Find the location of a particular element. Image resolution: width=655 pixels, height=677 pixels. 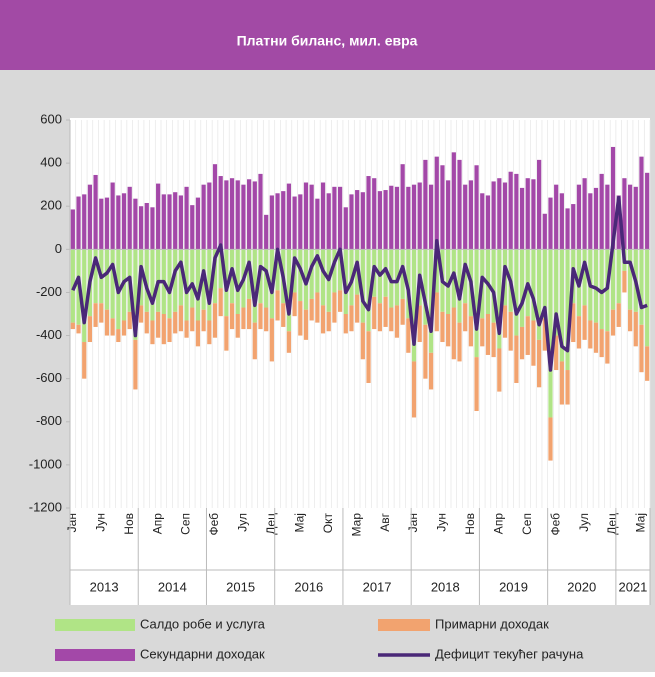

year-label: 2021 is located at coordinates (632, 586).